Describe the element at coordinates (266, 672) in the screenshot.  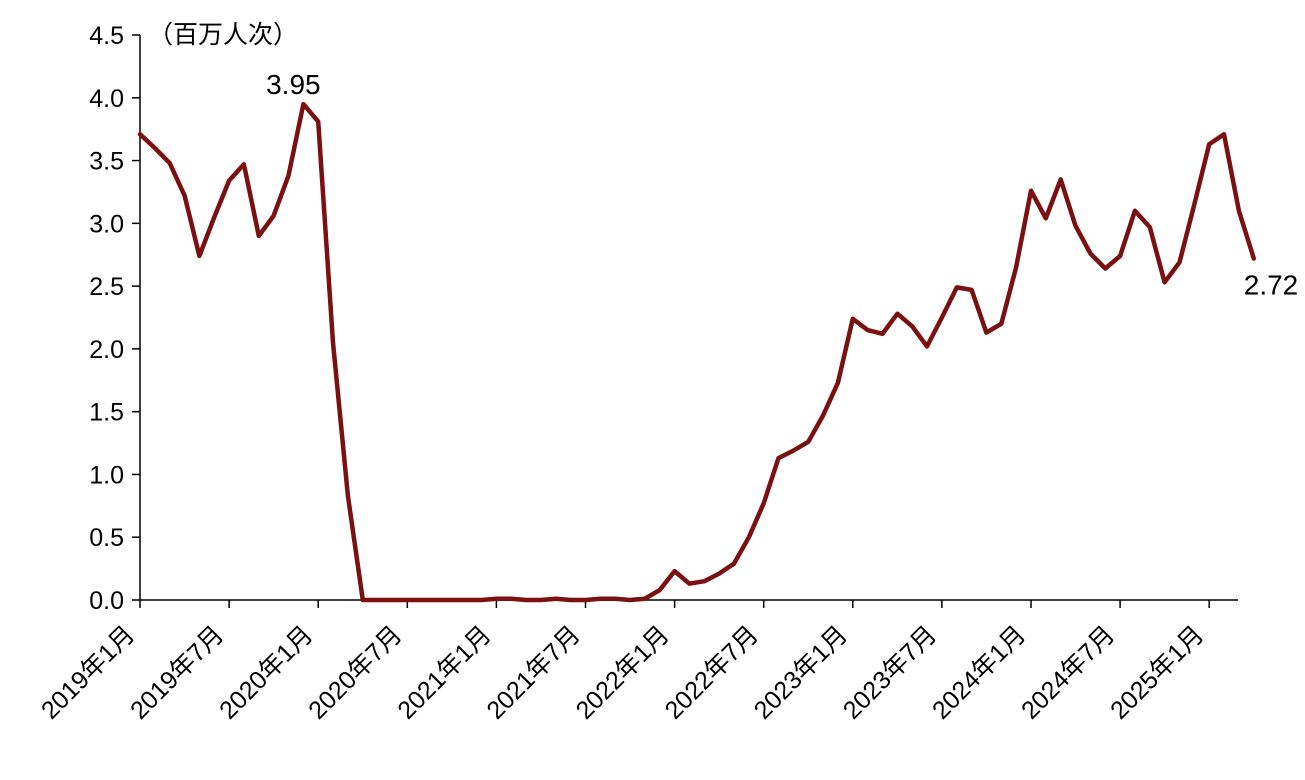
I see `x-tick-label: 2020年1月` at that location.